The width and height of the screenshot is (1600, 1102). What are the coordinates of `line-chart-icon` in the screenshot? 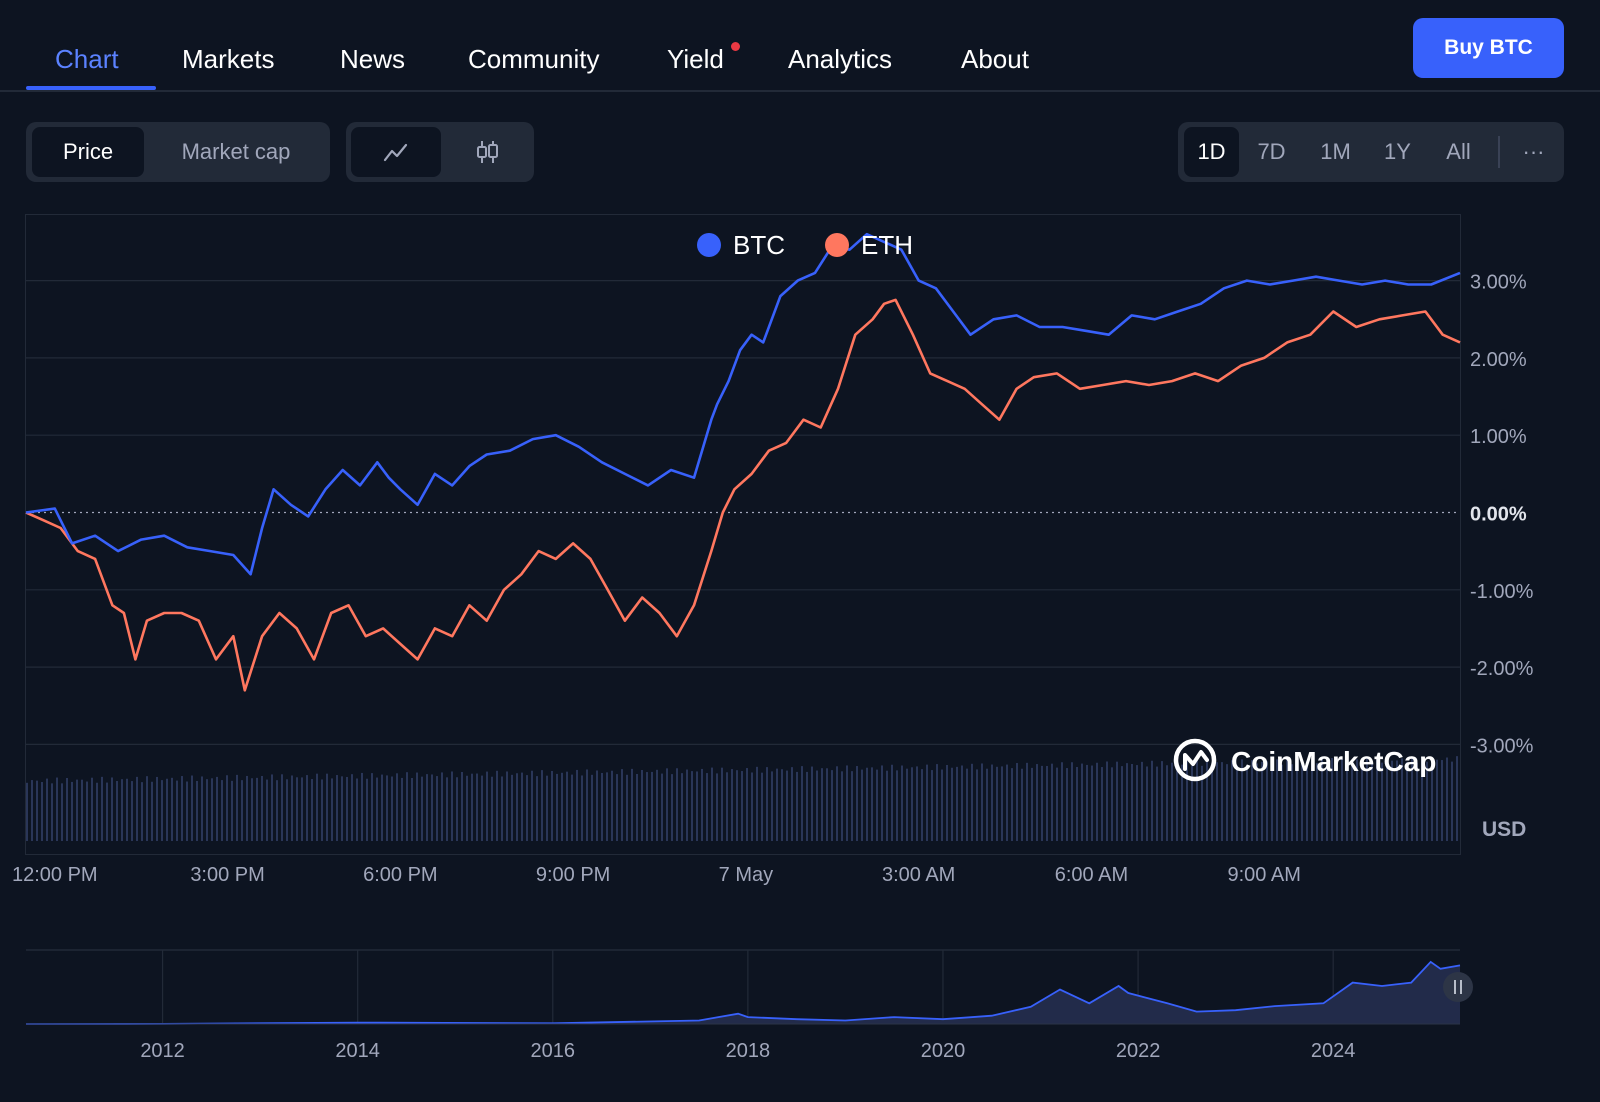 It's located at (395, 152).